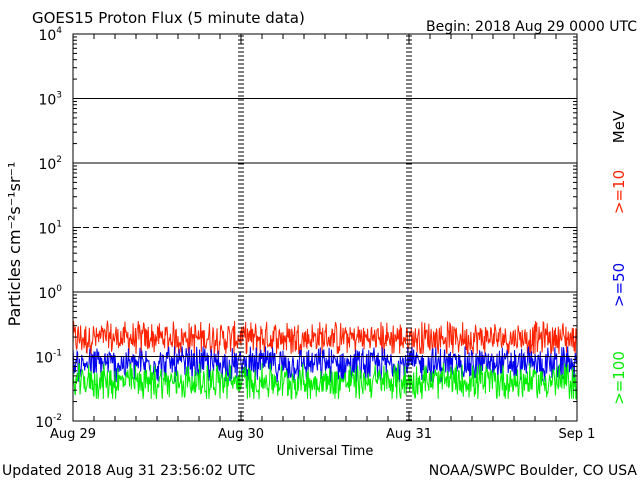 The image size is (640, 480). I want to click on x-tick-label: Aug 29, so click(73, 434).